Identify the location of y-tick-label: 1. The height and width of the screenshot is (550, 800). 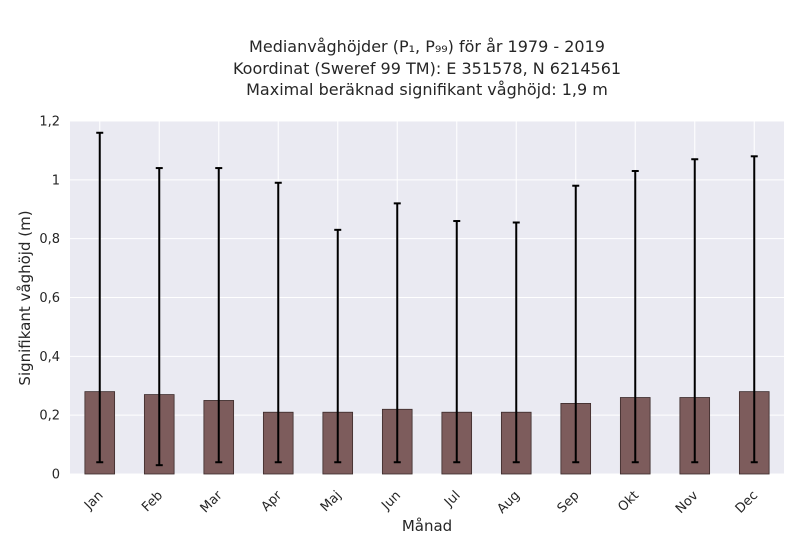
(56, 180).